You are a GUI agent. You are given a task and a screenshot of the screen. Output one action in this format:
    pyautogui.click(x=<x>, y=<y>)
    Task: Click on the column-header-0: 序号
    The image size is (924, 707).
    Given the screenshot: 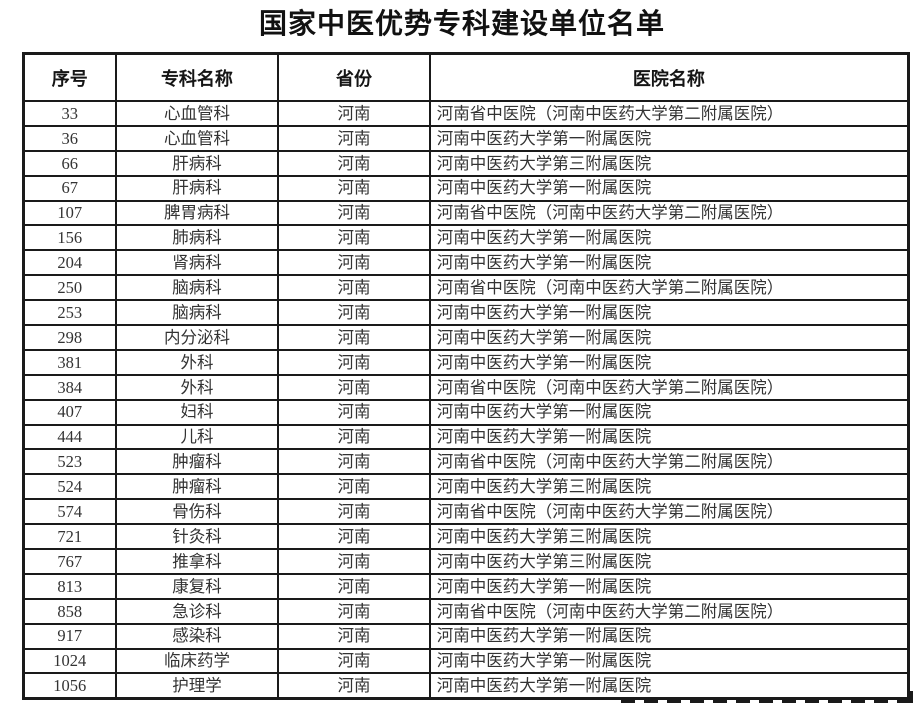 What is the action you would take?
    pyautogui.click(x=69, y=77)
    